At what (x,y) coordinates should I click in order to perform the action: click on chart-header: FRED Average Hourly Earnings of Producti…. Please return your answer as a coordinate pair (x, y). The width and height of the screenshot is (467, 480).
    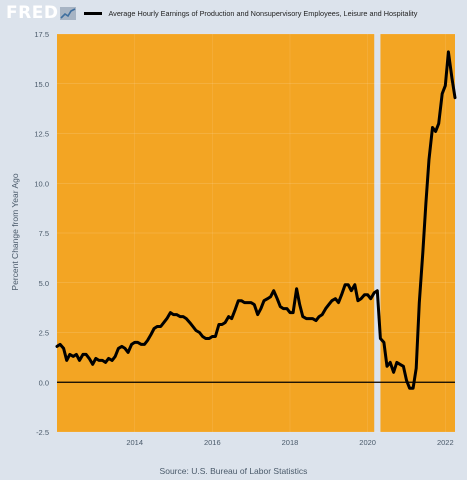
    Looking at the image, I should click on (211, 13).